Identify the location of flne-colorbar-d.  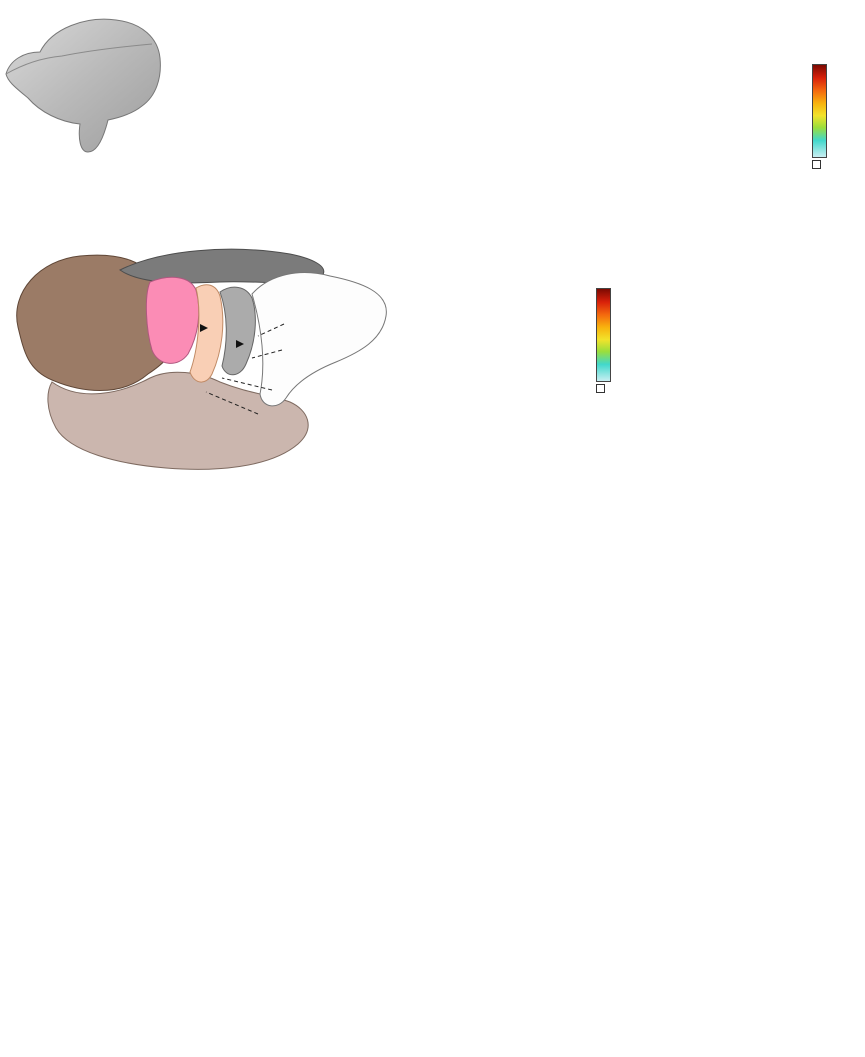
(603, 340).